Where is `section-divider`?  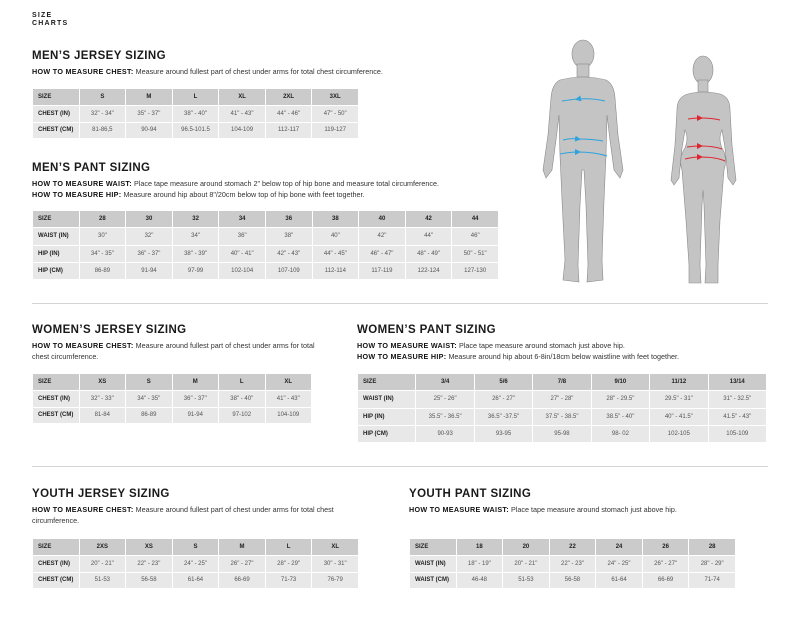 section-divider is located at coordinates (400, 466).